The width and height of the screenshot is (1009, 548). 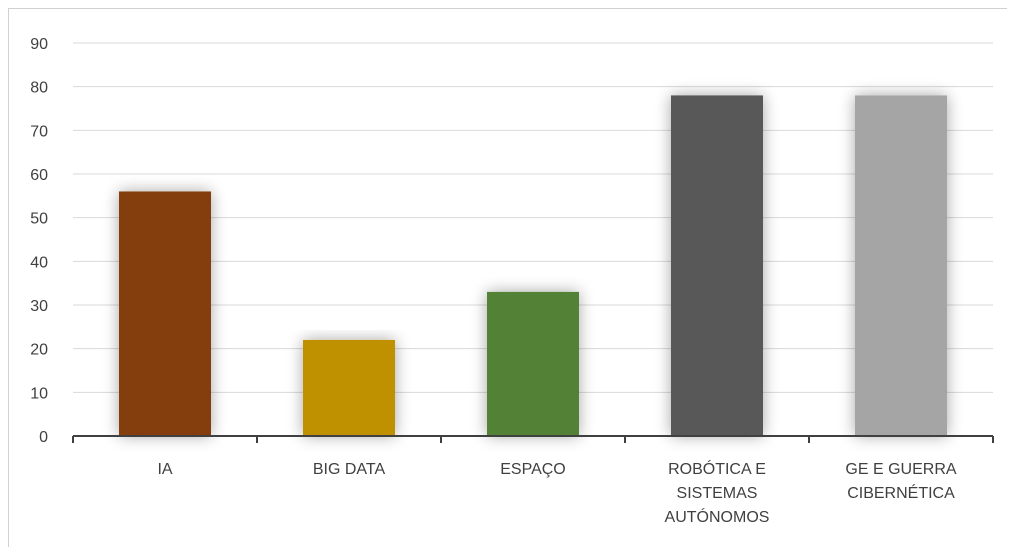 I want to click on y-tick-label: 50, so click(x=39, y=219).